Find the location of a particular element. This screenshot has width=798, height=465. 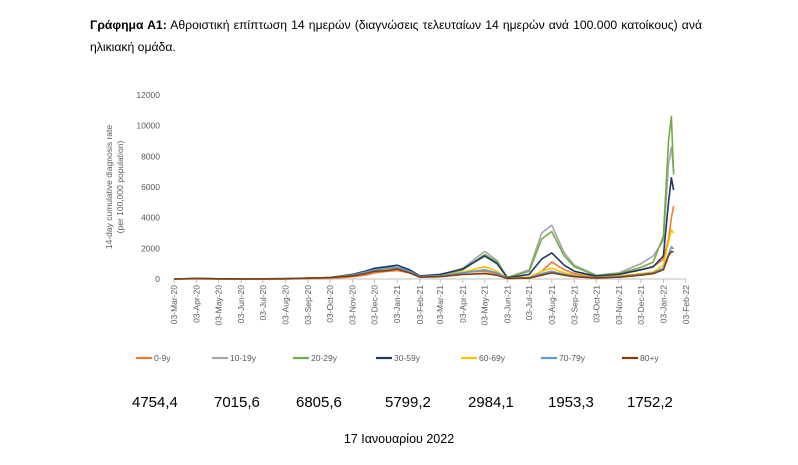

stat-value-30-59y: 5799,2 is located at coordinates (408, 402).